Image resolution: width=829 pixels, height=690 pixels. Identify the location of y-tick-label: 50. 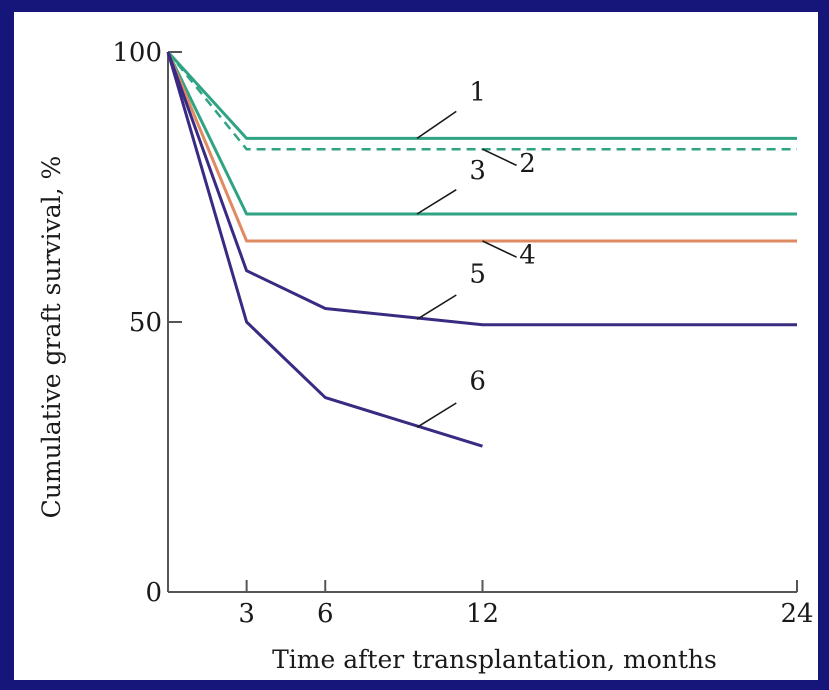
(145, 323).